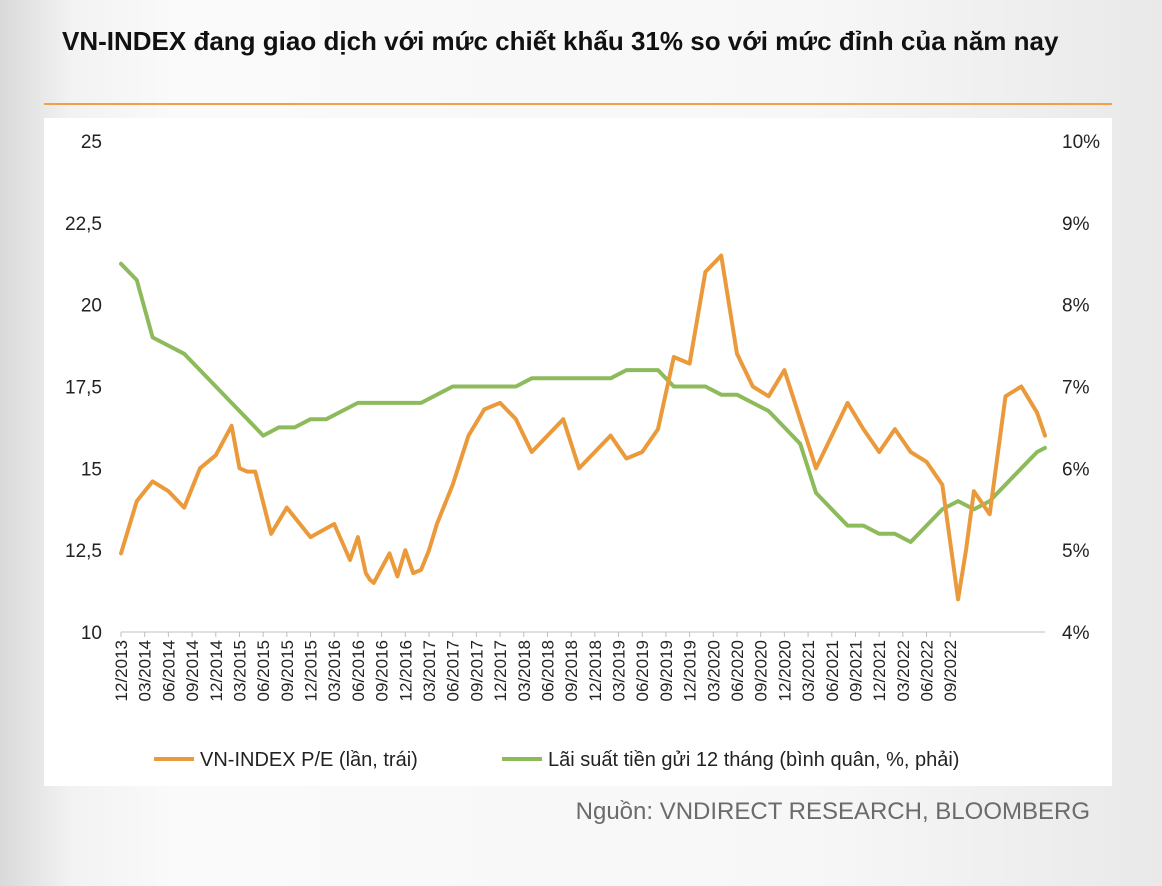 The height and width of the screenshot is (886, 1162). What do you see at coordinates (524, 670) in the screenshot?
I see `x-tick-label: 03/2018` at bounding box center [524, 670].